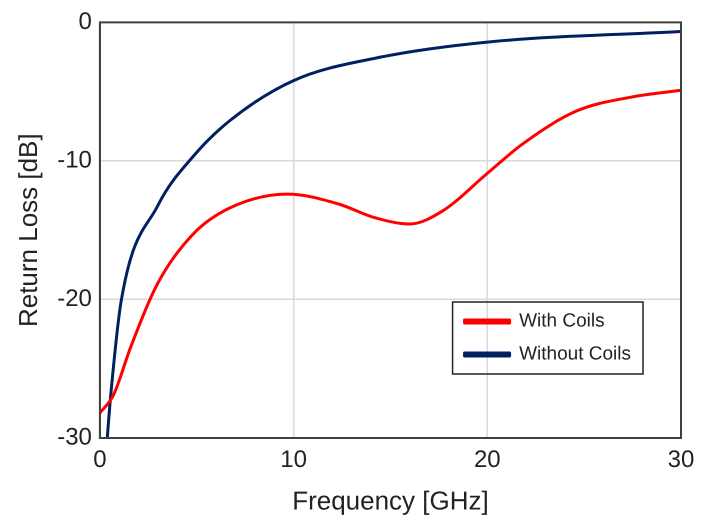 This screenshot has height=522, width=715. Describe the element at coordinates (74, 298) in the screenshot. I see `y-tick-label: -20` at that location.